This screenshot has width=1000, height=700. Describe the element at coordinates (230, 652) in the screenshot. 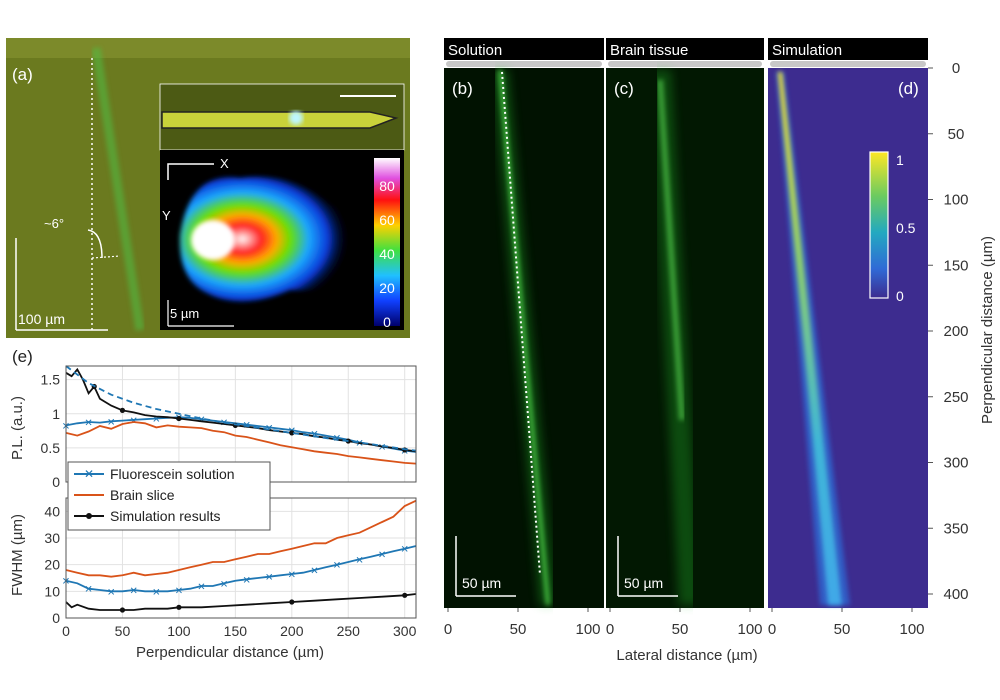

I see `chart-e-xlabel: Perpendicular distance (µm)` at that location.